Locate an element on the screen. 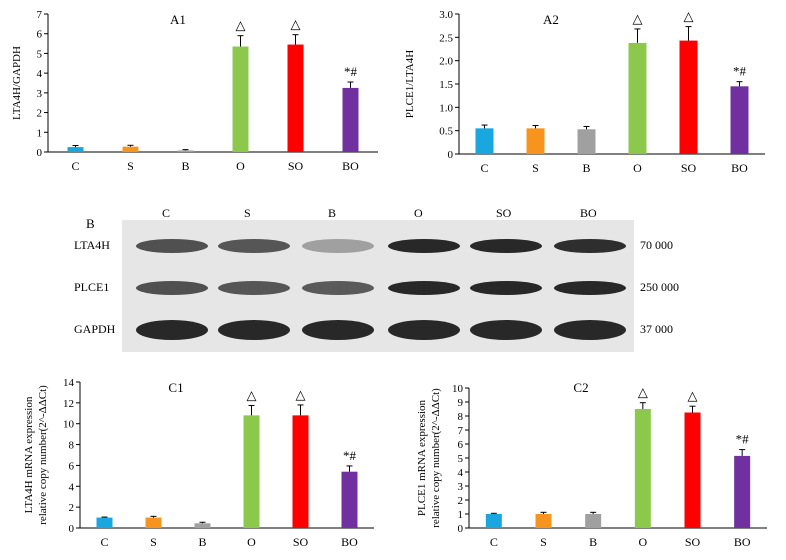 This screenshot has width=786, height=560. a1-y-tick-label: 0 is located at coordinates (40, 153).